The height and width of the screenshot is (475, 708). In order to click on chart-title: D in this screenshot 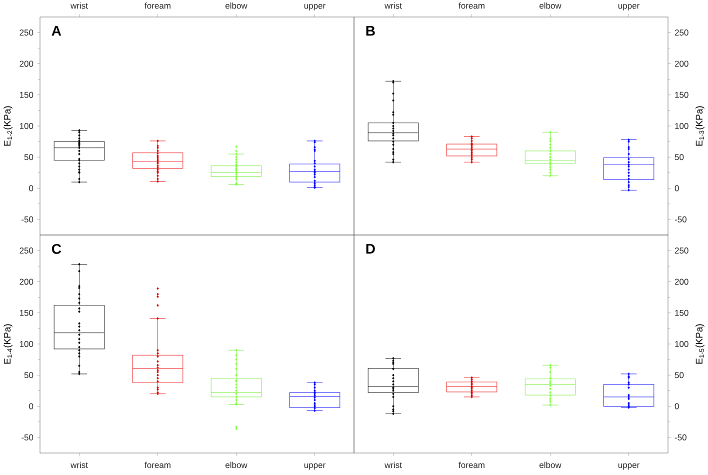, I will do `click(370, 249)`.